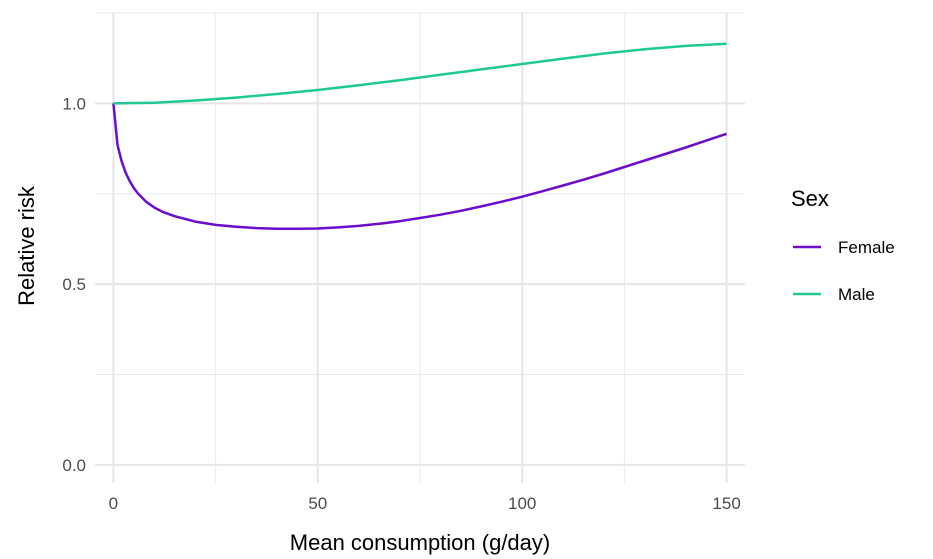 The width and height of the screenshot is (933, 559). What do you see at coordinates (420, 73) in the screenshot?
I see `series-line-male` at bounding box center [420, 73].